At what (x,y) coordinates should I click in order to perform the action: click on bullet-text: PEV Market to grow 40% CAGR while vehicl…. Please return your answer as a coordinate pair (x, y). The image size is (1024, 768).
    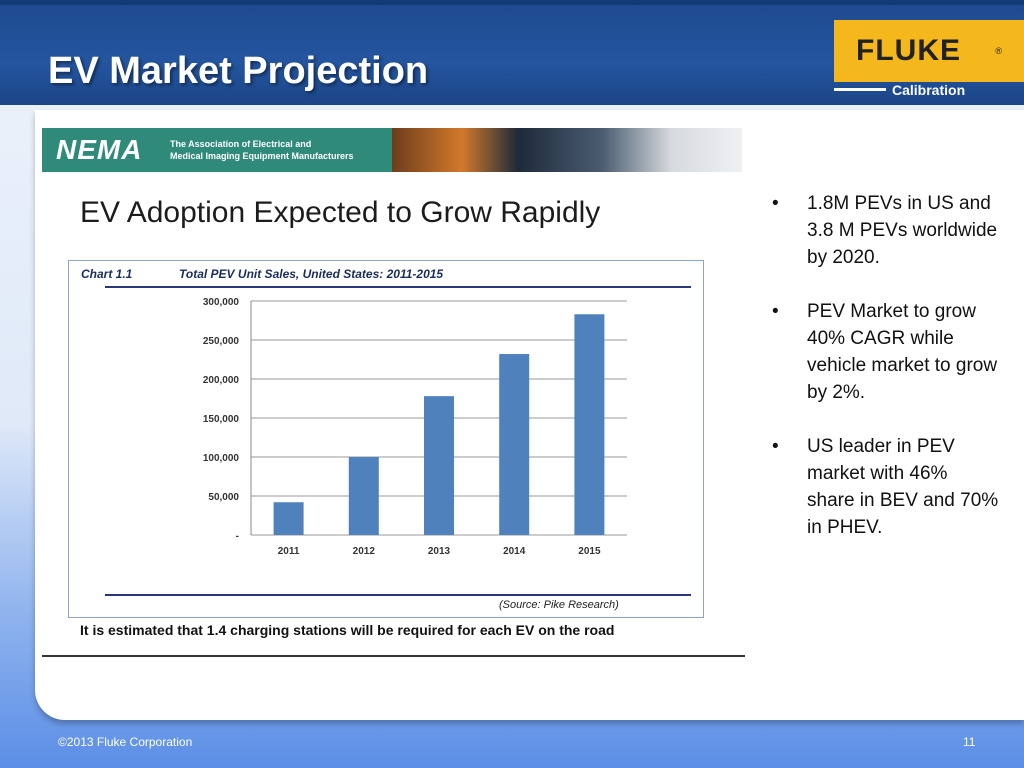
    Looking at the image, I should click on (902, 352).